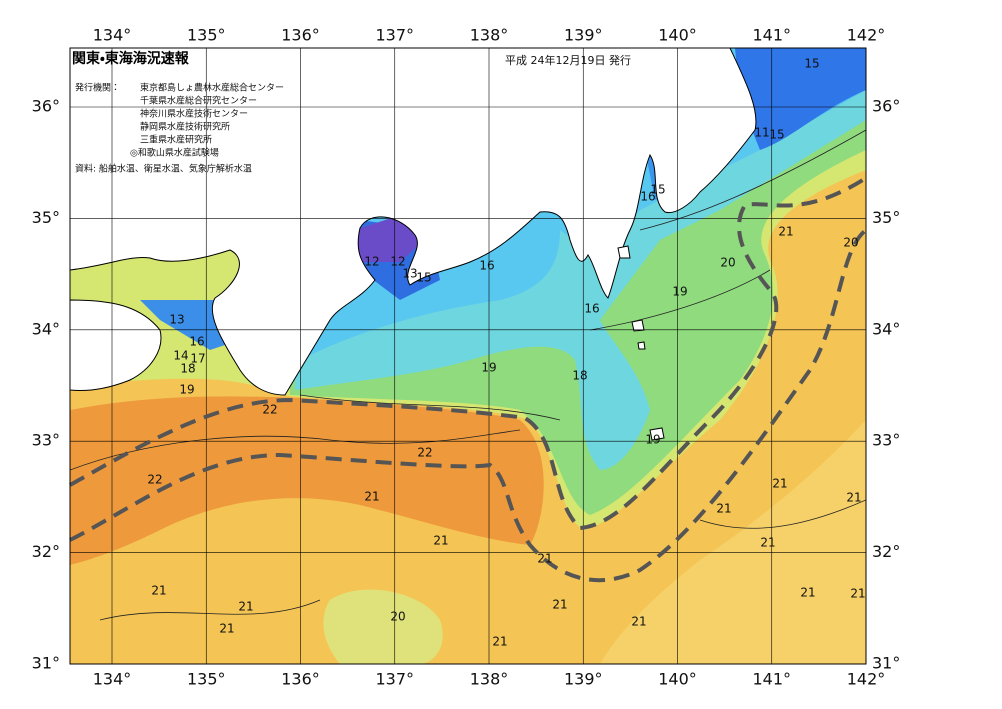 The width and height of the screenshot is (1002, 709). Describe the element at coordinates (761, 133) in the screenshot. I see `contour-label: 11` at that location.